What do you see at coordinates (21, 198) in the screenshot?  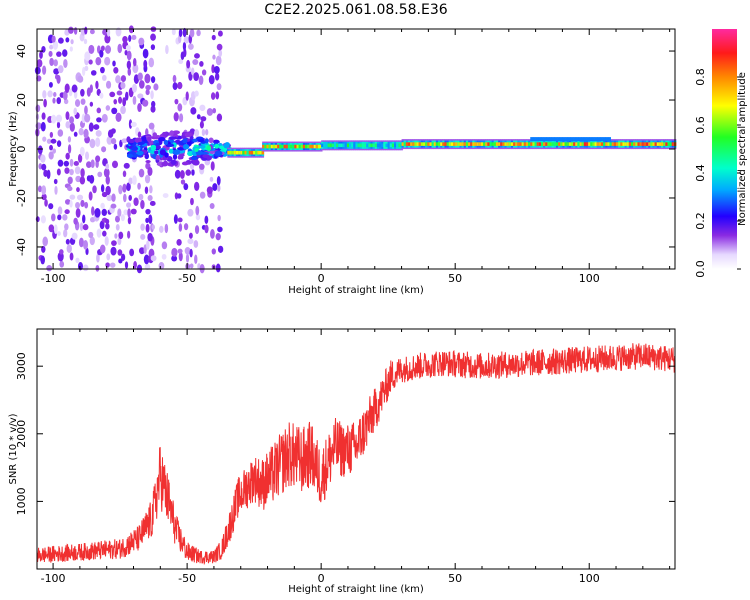 I see `spectrogram-y-tick-label: -20` at bounding box center [21, 198].